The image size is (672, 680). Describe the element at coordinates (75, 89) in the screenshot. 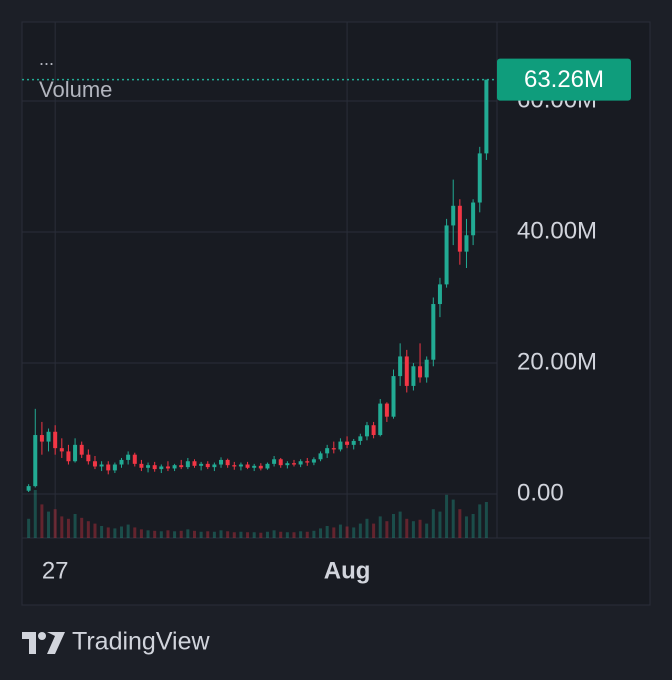

I see `study-label: Volume` at that location.